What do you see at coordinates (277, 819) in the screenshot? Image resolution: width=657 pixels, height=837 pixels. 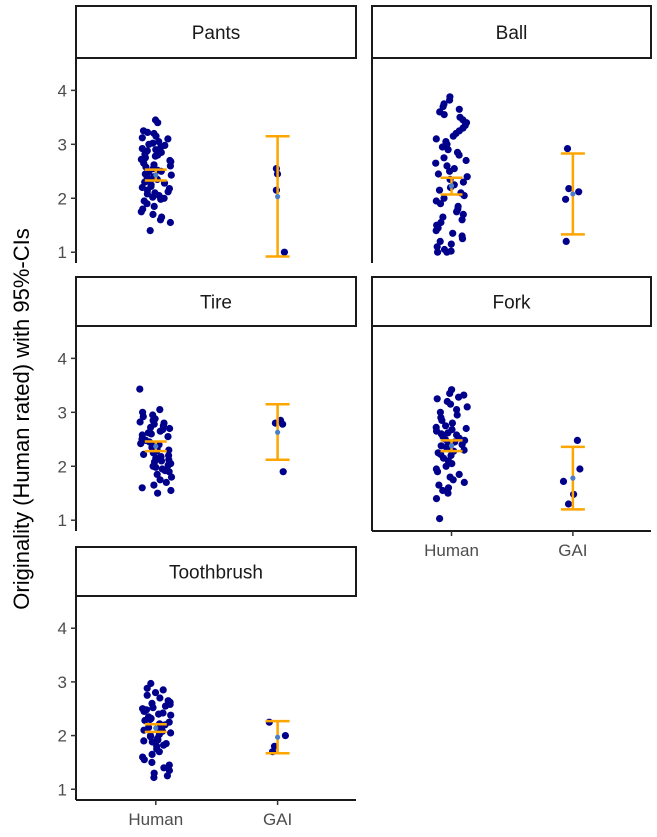 I see `x-tick-label: GAI` at bounding box center [277, 819].